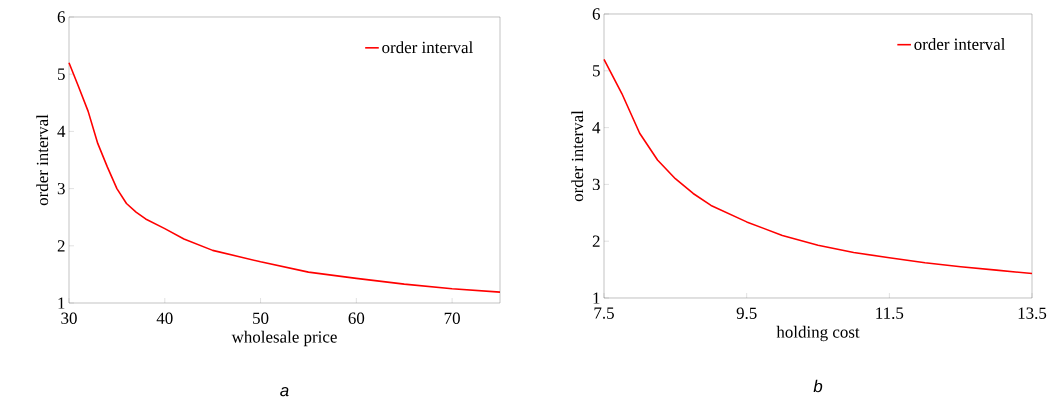  Describe the element at coordinates (604, 313) in the screenshot. I see `x-tick-label: 7.5` at that location.